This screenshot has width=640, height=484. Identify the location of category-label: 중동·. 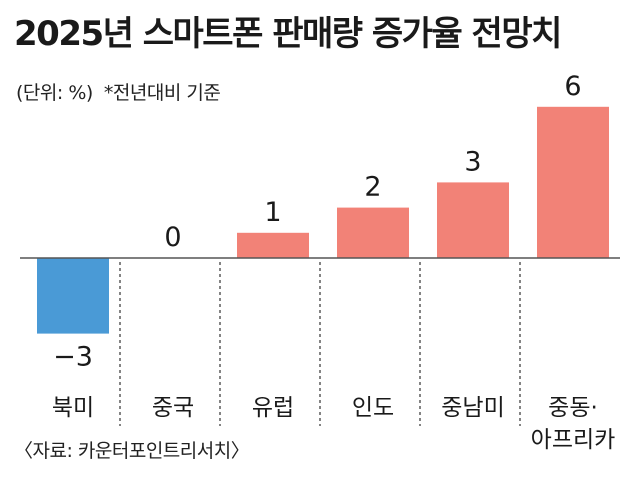
(573, 408).